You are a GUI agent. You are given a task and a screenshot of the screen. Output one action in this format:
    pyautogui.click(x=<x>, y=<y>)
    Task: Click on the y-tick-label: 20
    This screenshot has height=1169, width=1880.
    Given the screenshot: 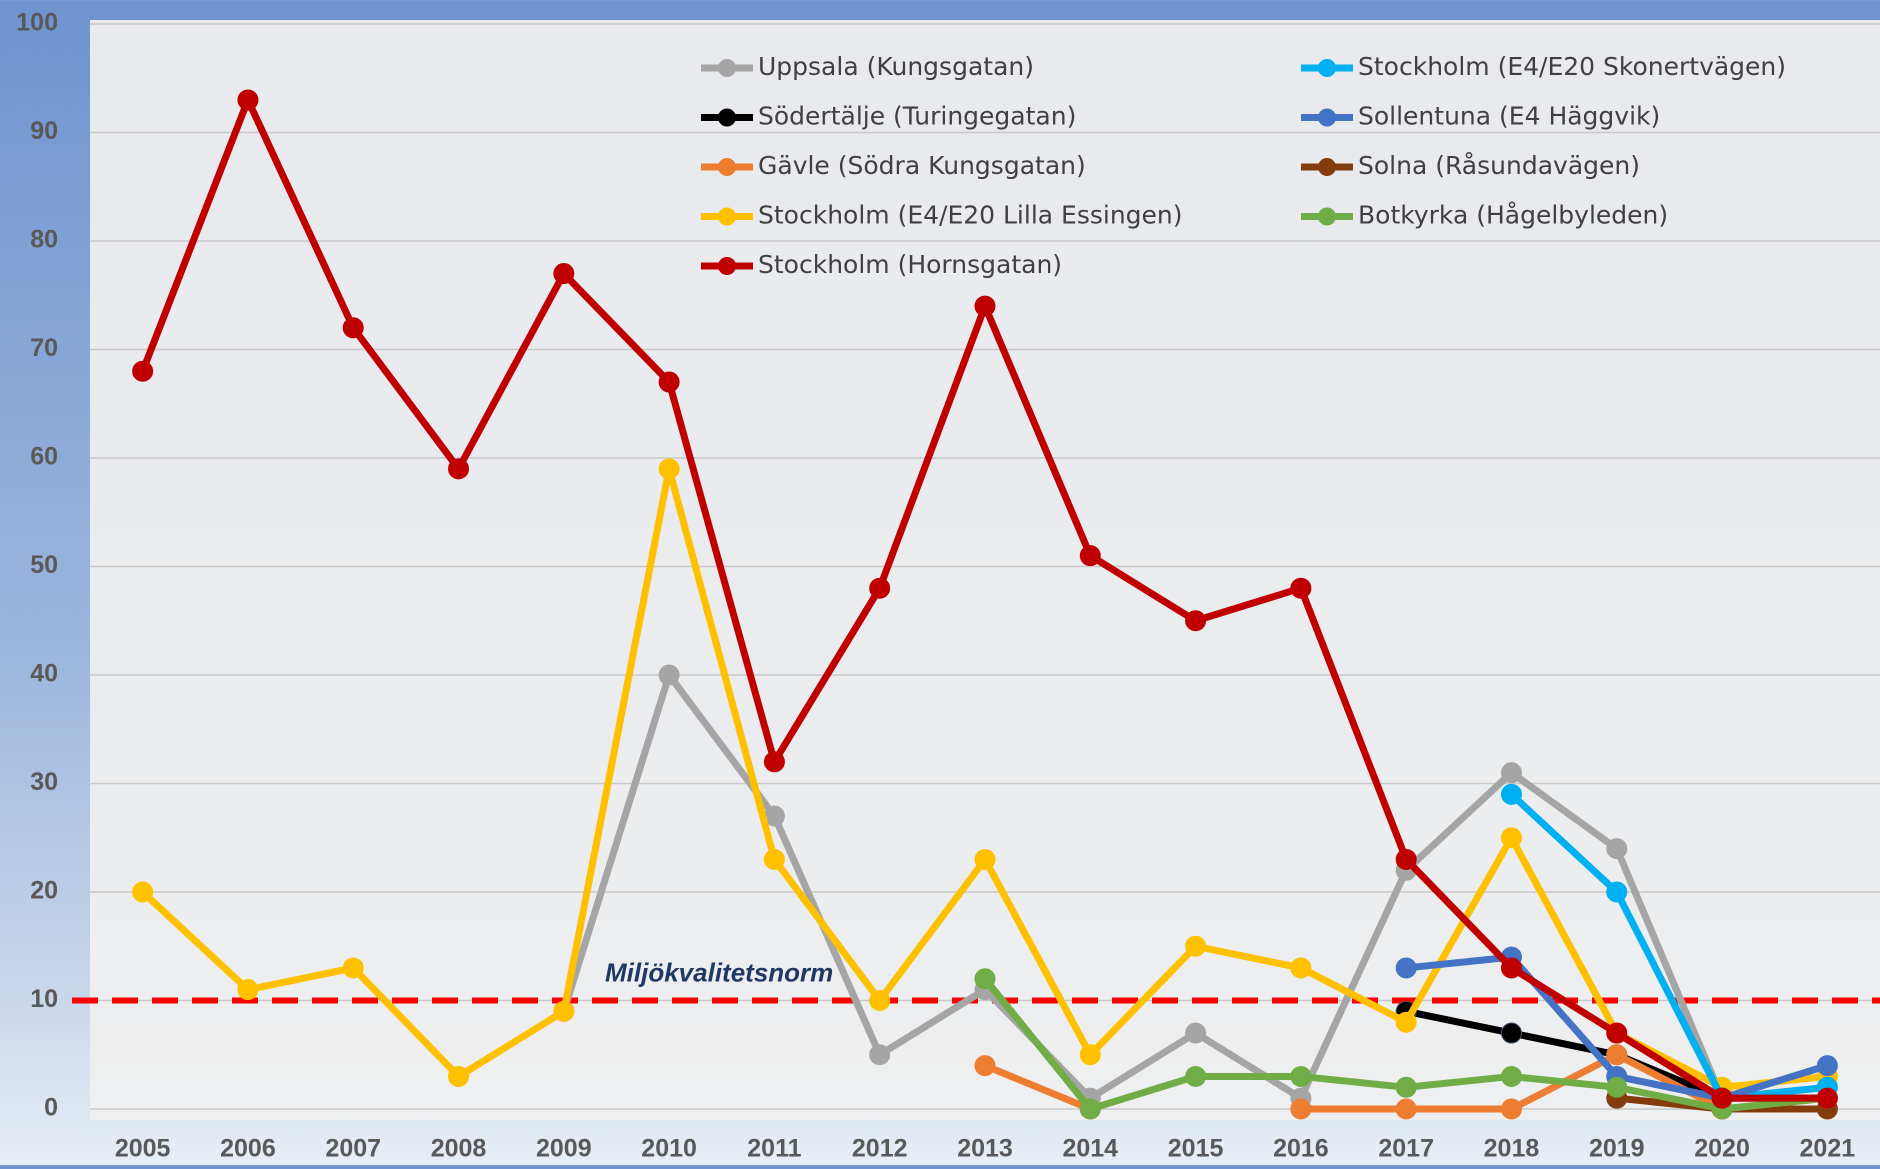 What is the action you would take?
    pyautogui.click(x=44, y=891)
    